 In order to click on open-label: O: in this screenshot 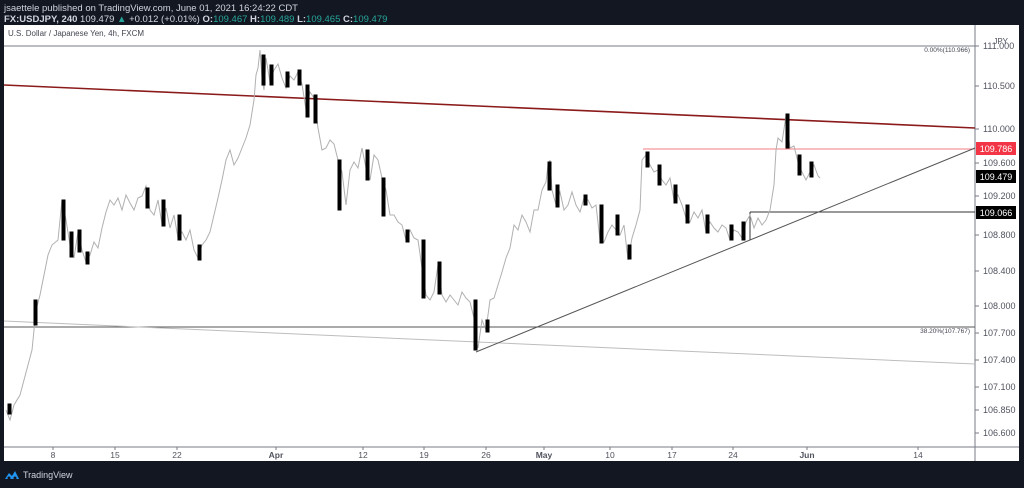, I will do `click(208, 19)`.